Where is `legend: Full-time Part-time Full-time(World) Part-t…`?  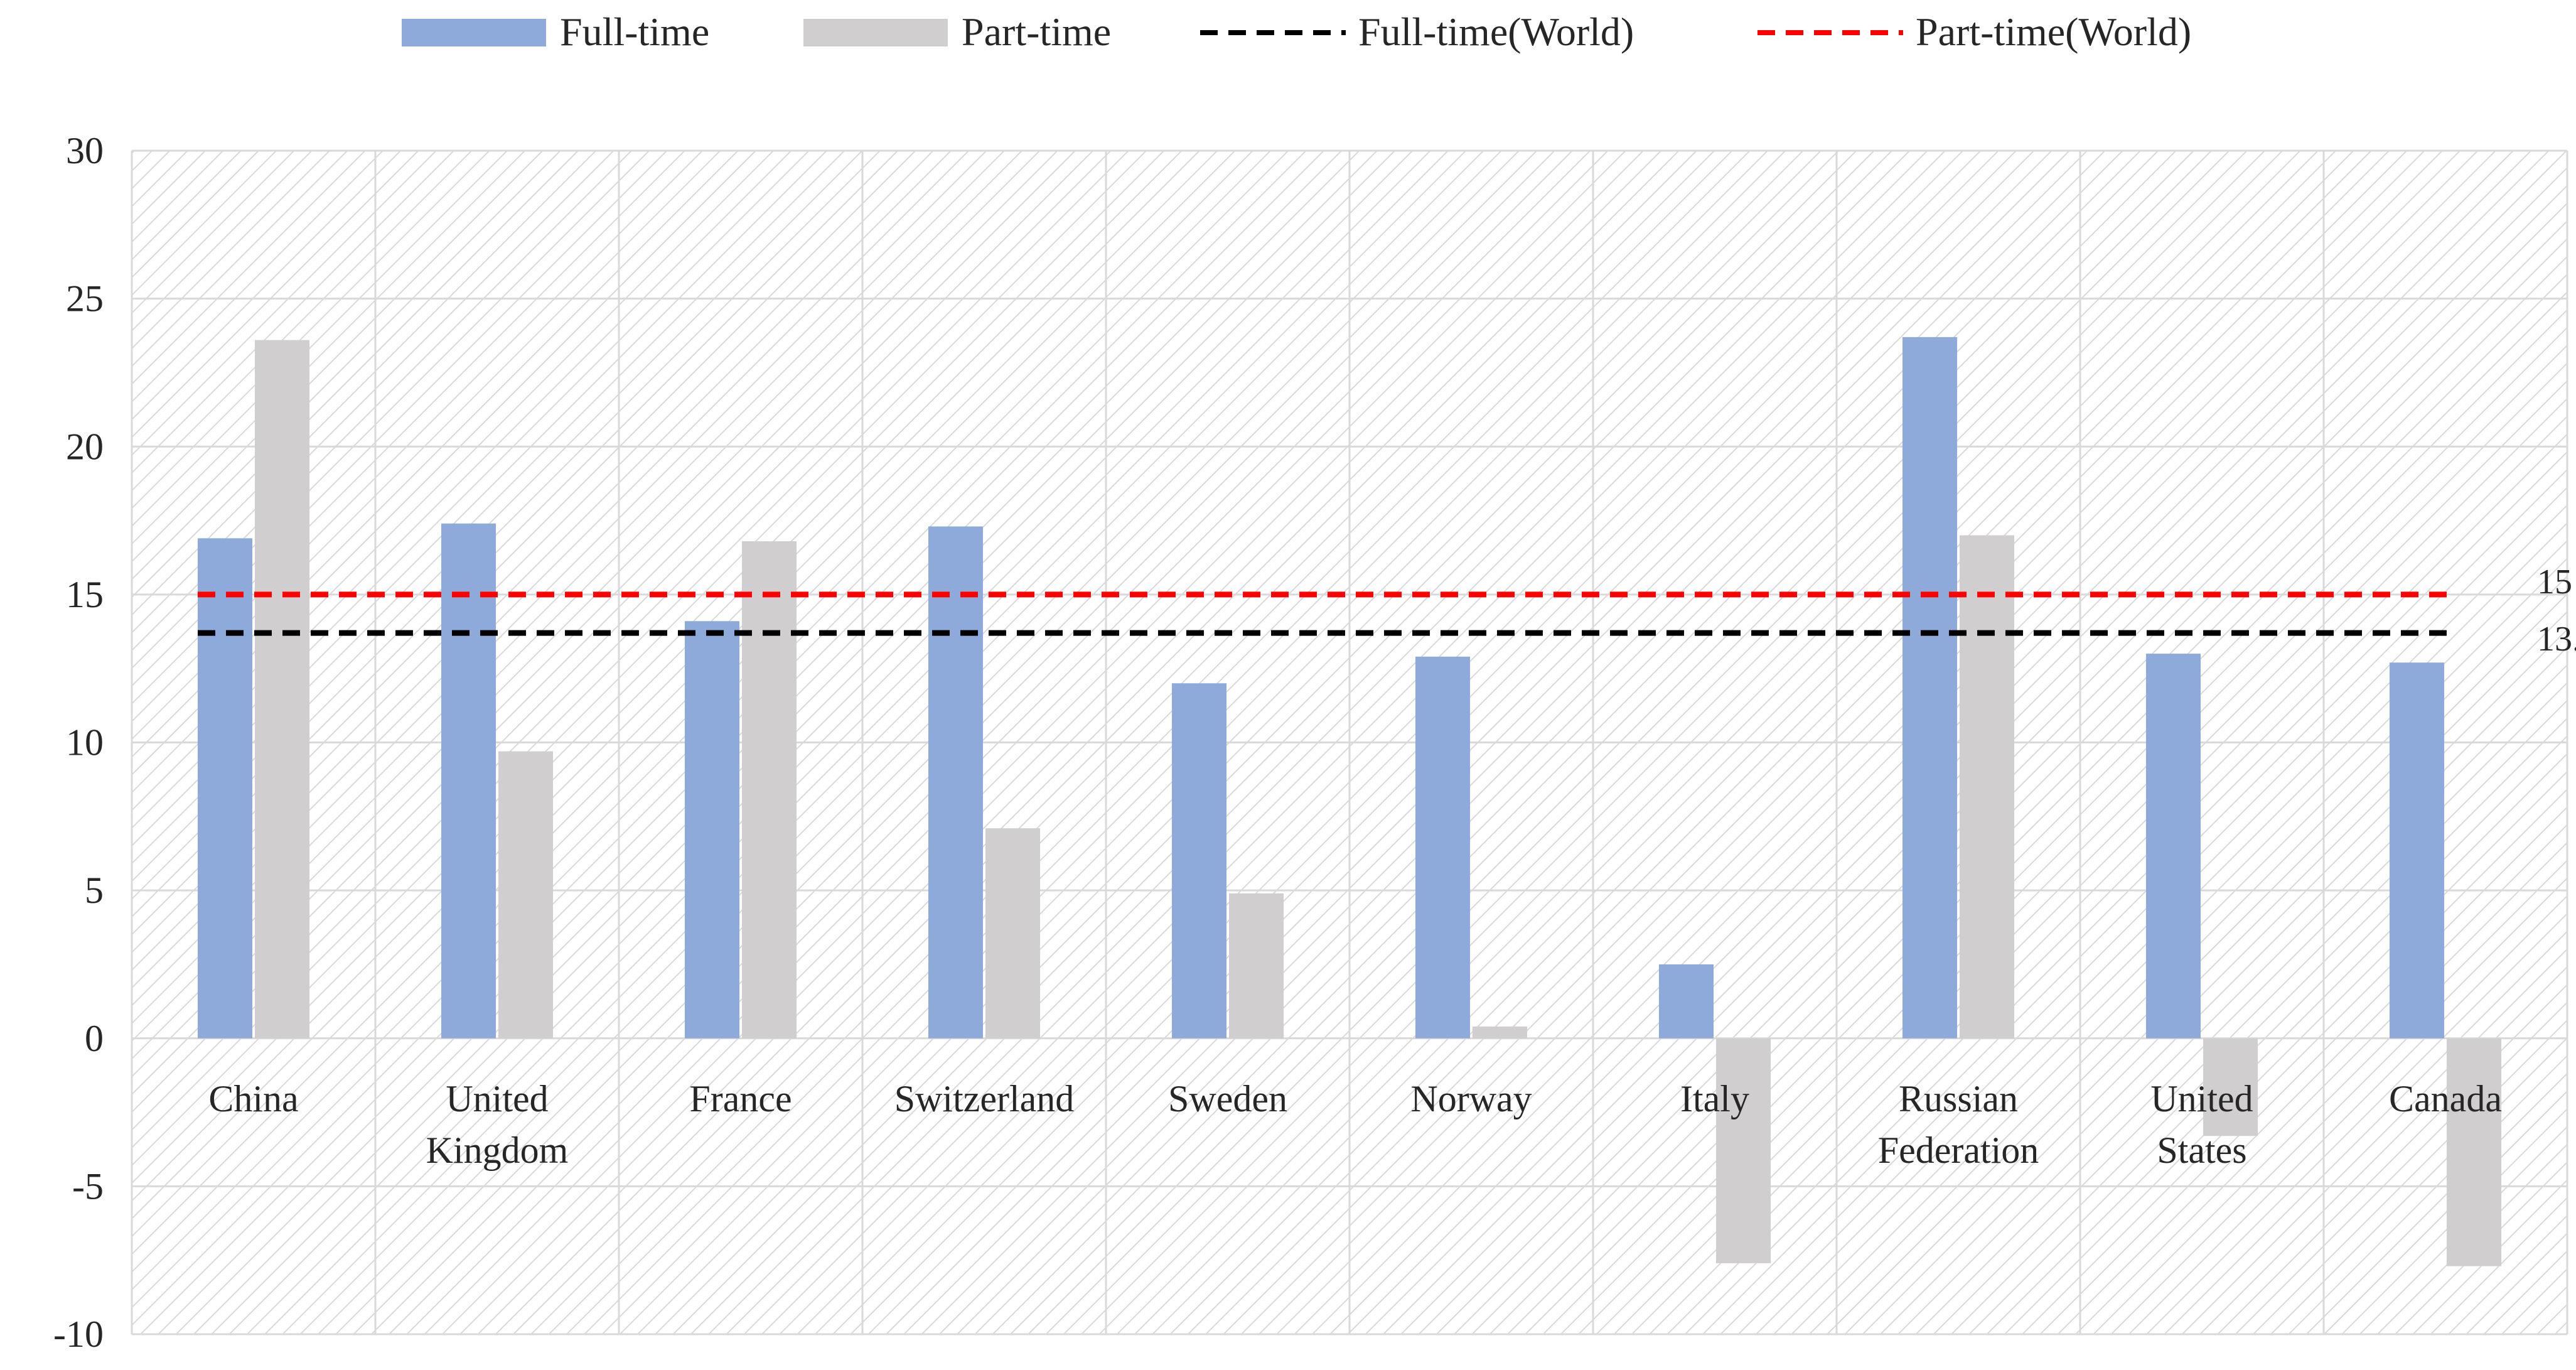 legend: Full-time Part-time Full-time(World) Part-t… is located at coordinates (1296, 31).